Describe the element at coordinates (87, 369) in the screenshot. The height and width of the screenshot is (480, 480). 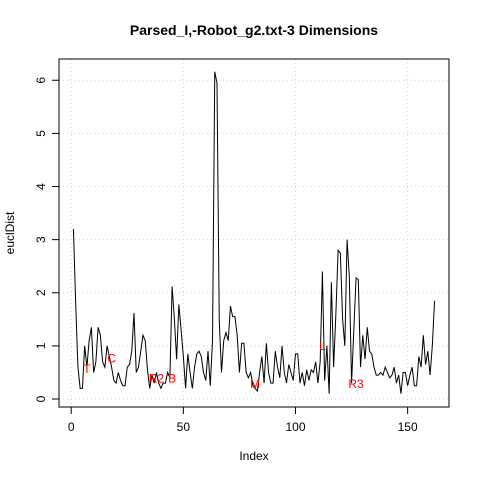
I see `annotation: T` at that location.